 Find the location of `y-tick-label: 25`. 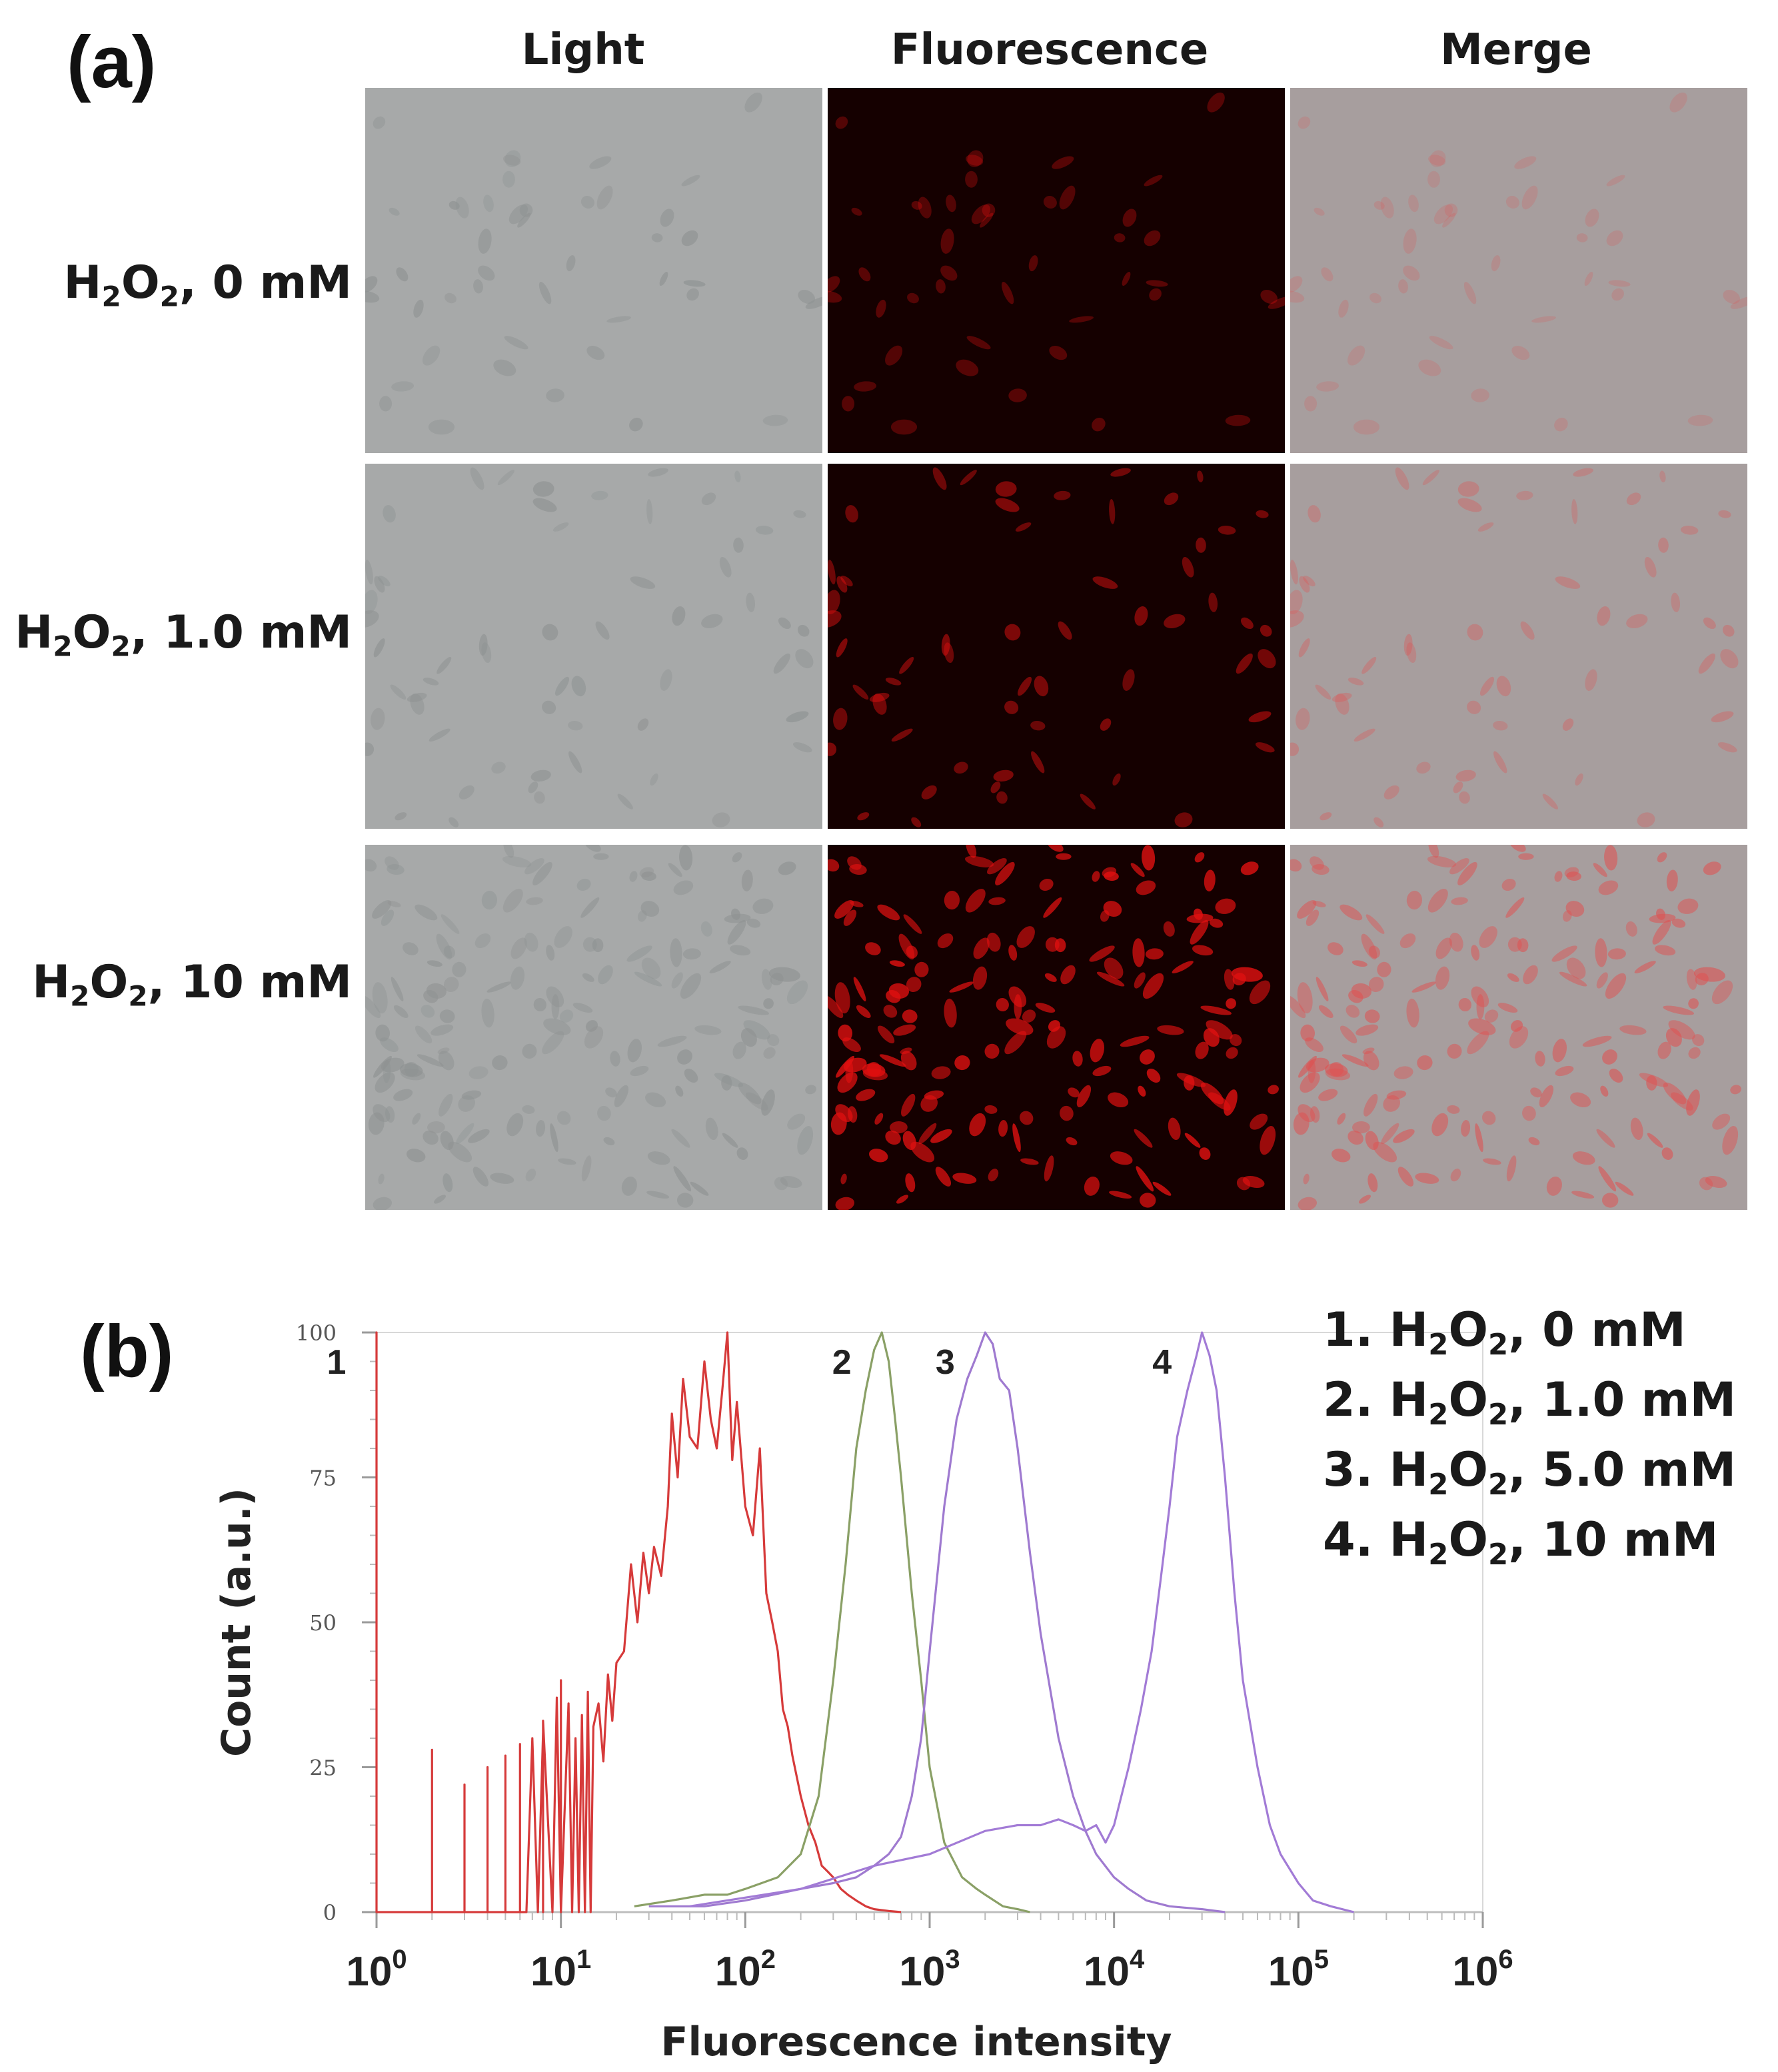

y-tick-label: 25 is located at coordinates (323, 1768).